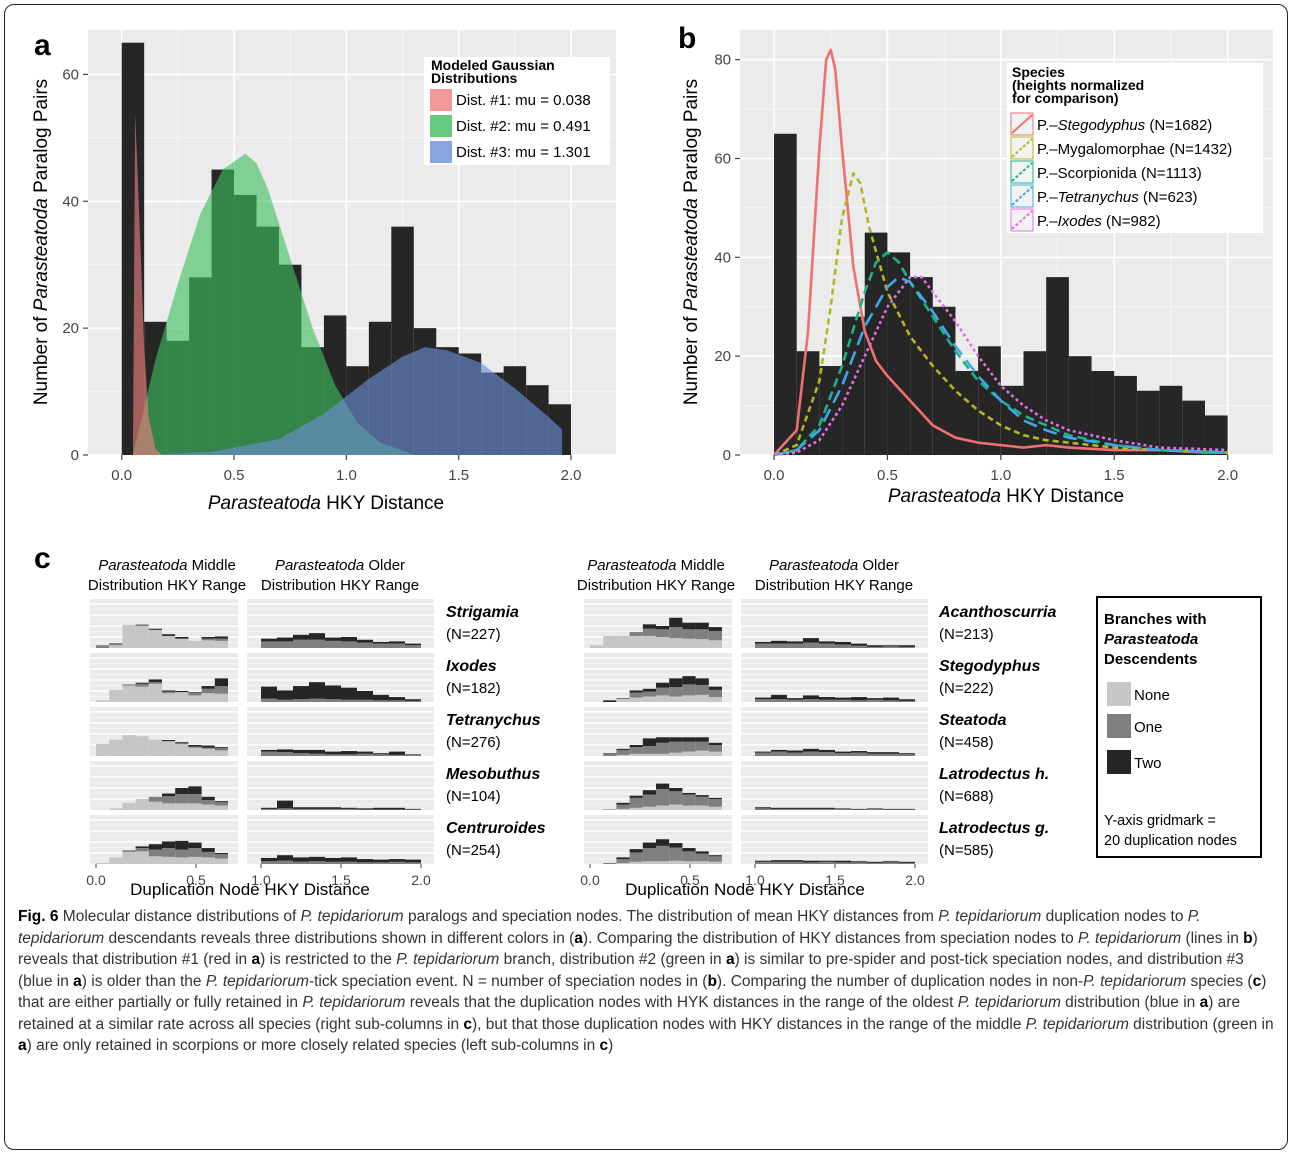 The height and width of the screenshot is (1153, 1293). I want to click on panel-b-x-axis-label: Parasteatoda HKY Distance, so click(1006, 496).